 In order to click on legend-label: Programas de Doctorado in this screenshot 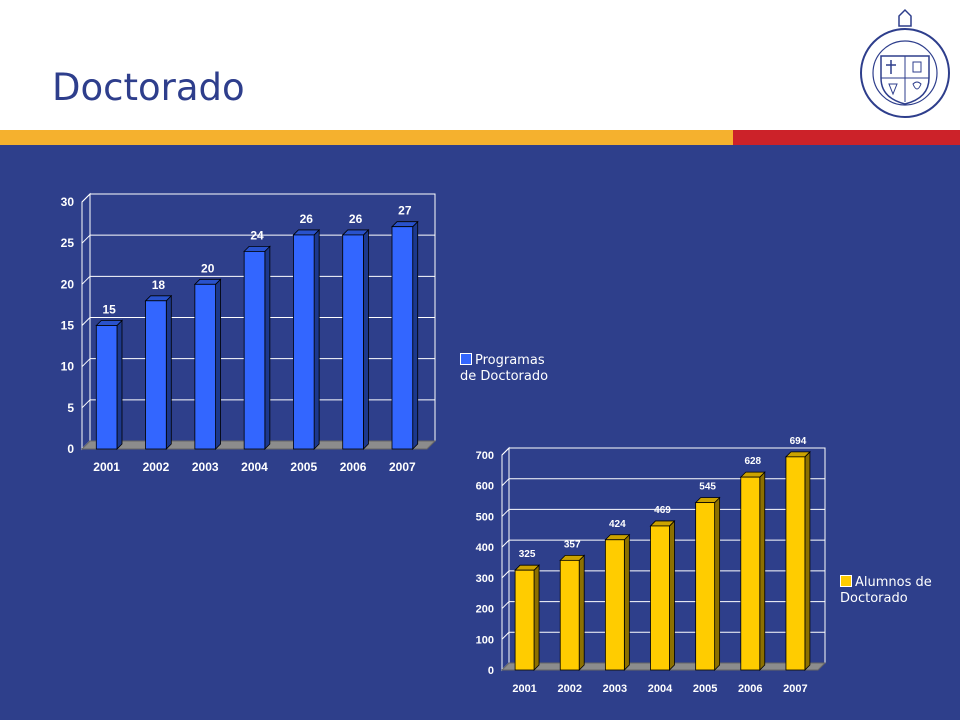, I will do `click(504, 368)`.